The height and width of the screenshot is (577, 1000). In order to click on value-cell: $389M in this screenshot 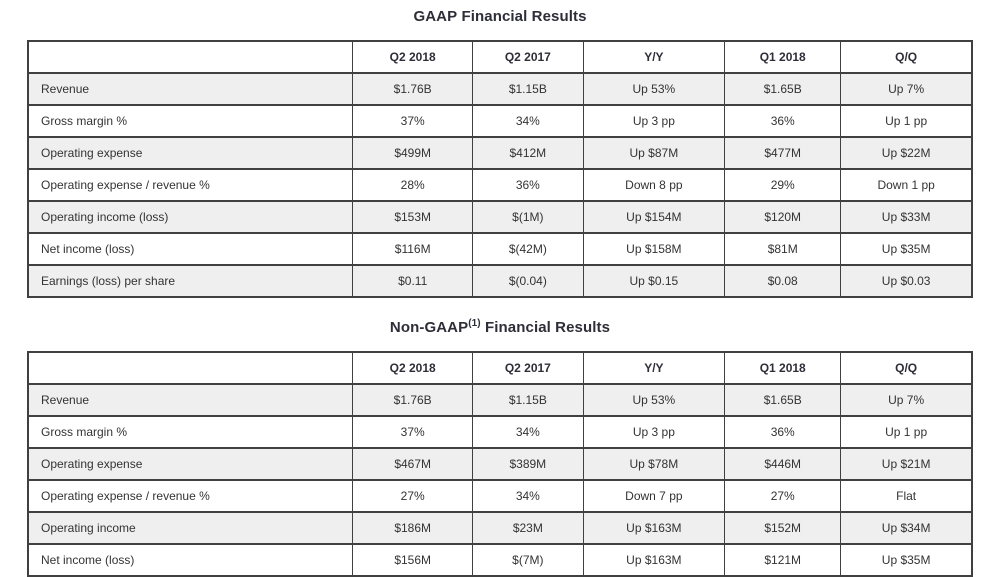, I will do `click(528, 464)`.